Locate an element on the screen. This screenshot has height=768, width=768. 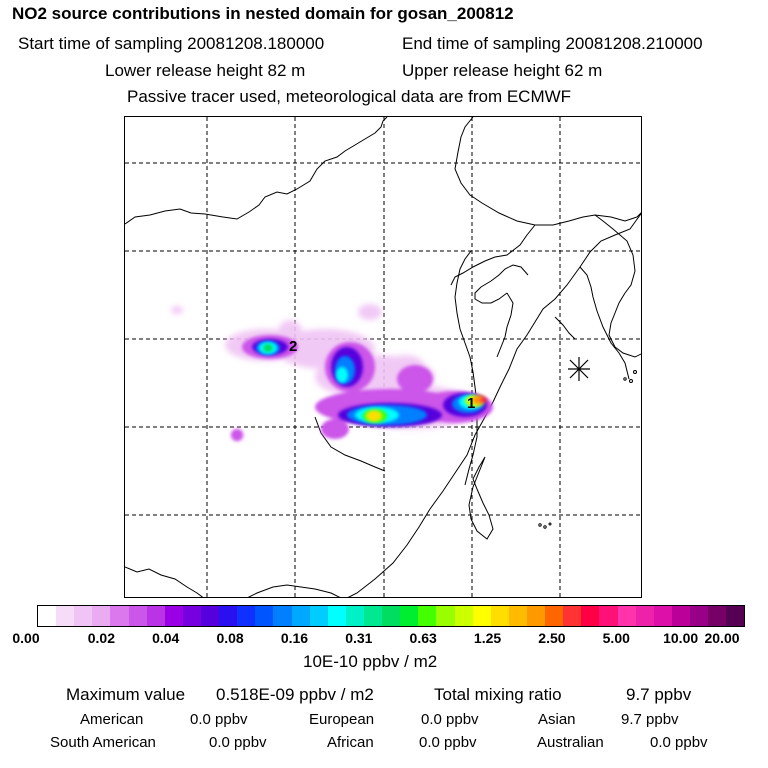
region-asian-label: Asian is located at coordinates (557, 719).